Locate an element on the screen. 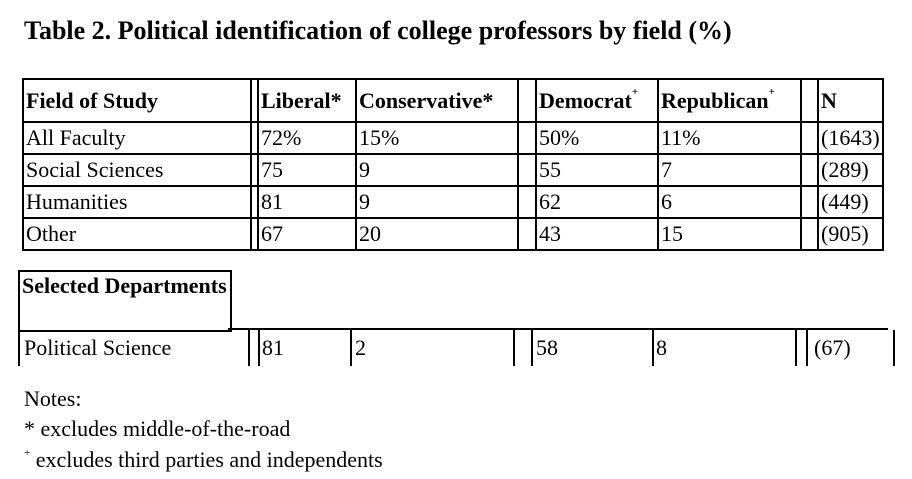 Image resolution: width=912 pixels, height=479 pixels. data-cell: Political Science is located at coordinates (98, 347).